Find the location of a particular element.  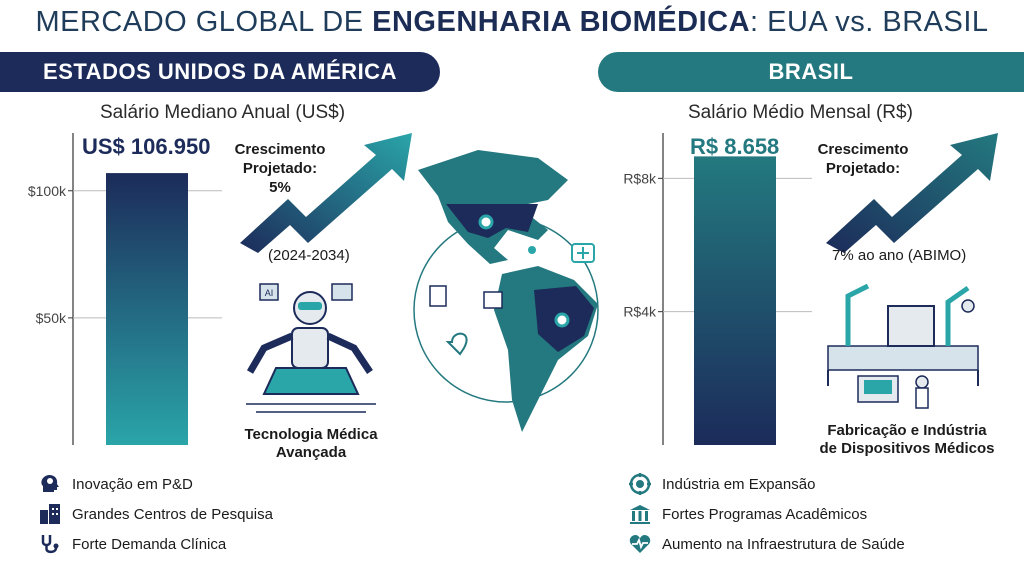

br-feature-item: Fortes Programas Acadêmicos is located at coordinates (766, 514).